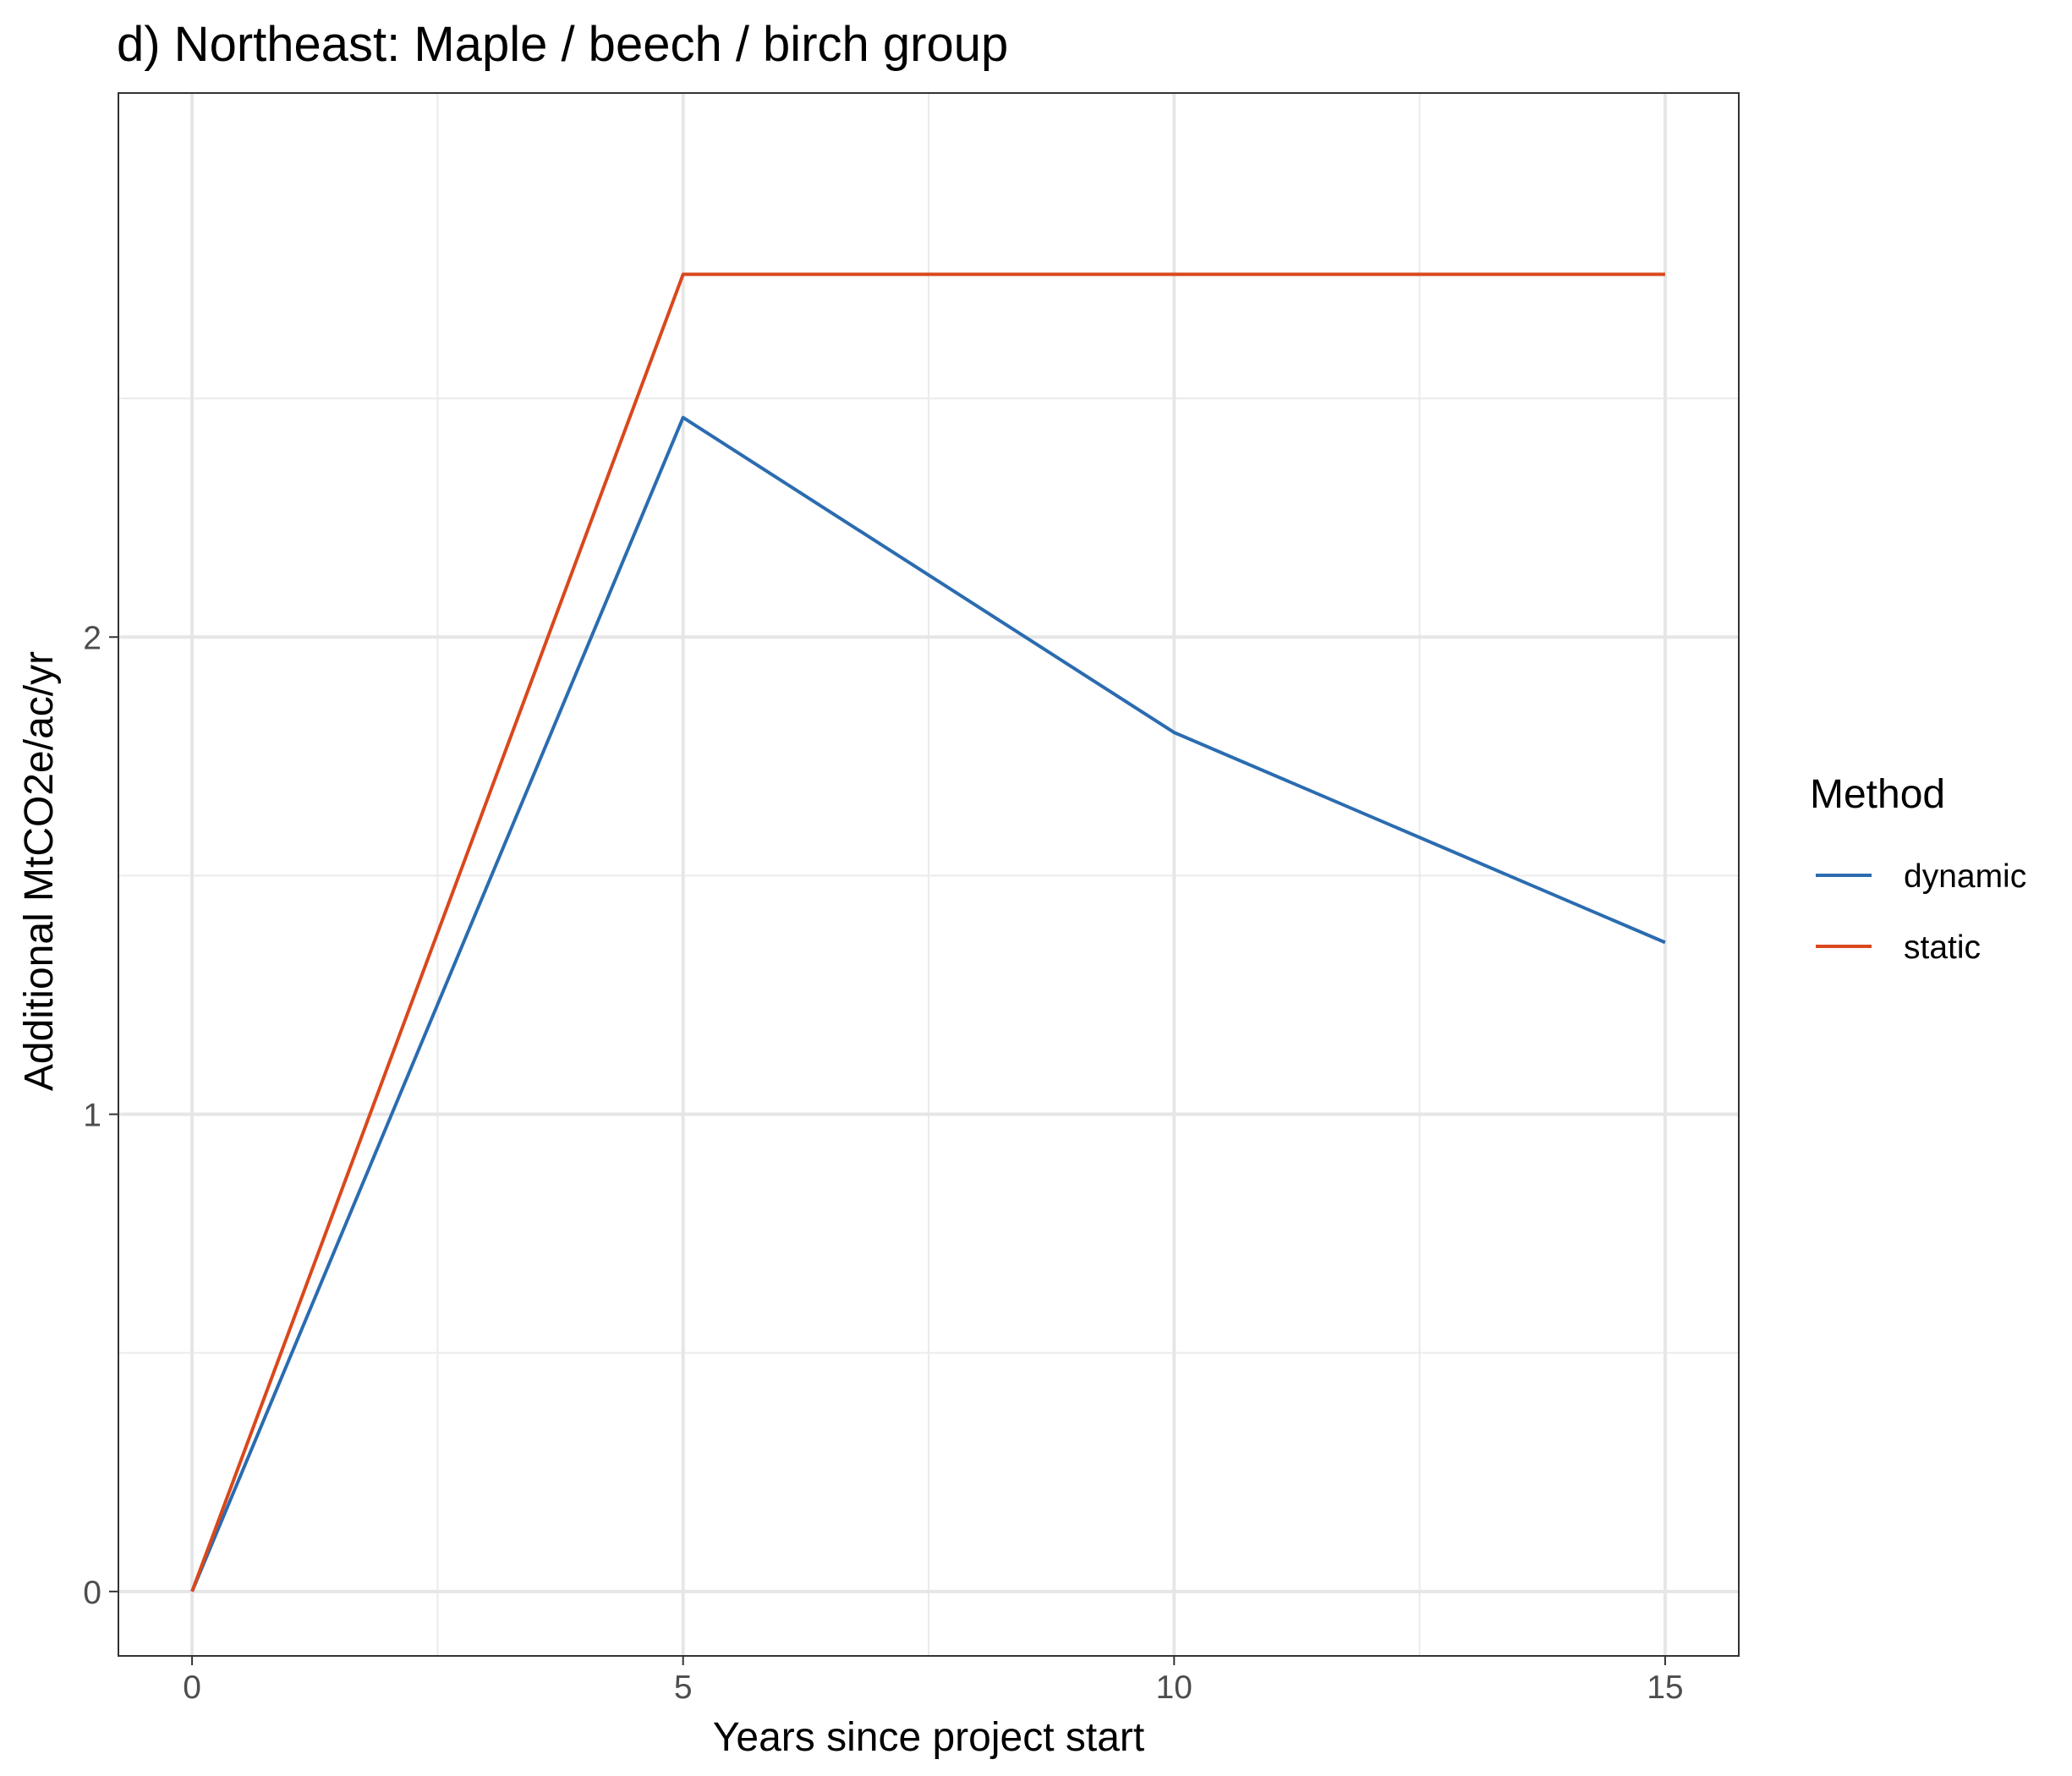  I want to click on x-tick-label: 0, so click(192, 1688).